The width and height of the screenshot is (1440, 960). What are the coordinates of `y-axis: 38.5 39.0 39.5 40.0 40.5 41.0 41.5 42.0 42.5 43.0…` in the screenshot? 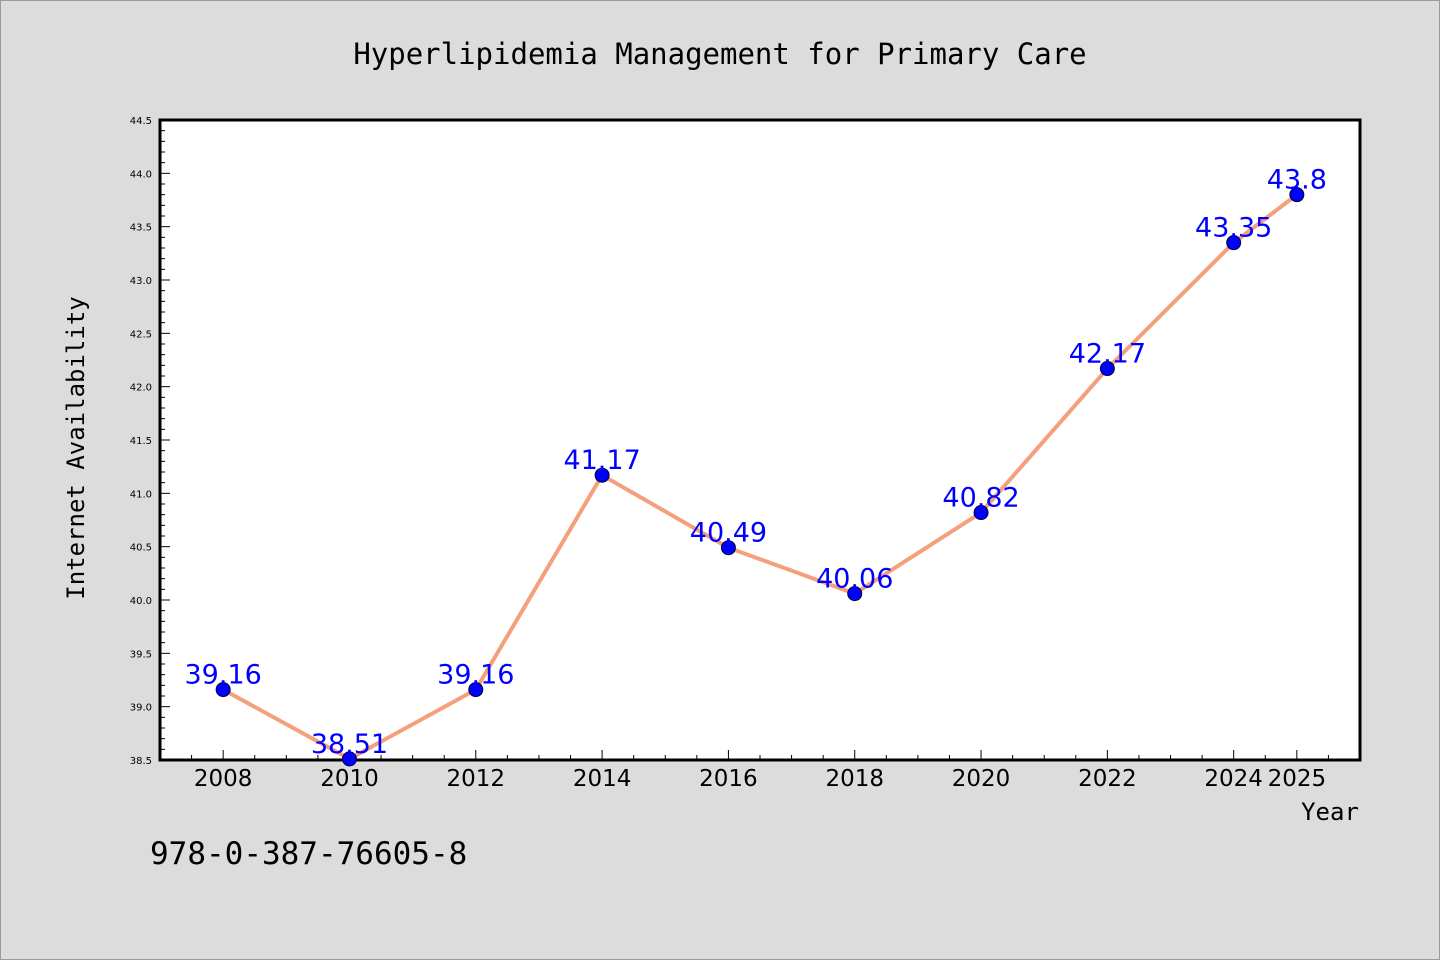 It's located at (150, 441).